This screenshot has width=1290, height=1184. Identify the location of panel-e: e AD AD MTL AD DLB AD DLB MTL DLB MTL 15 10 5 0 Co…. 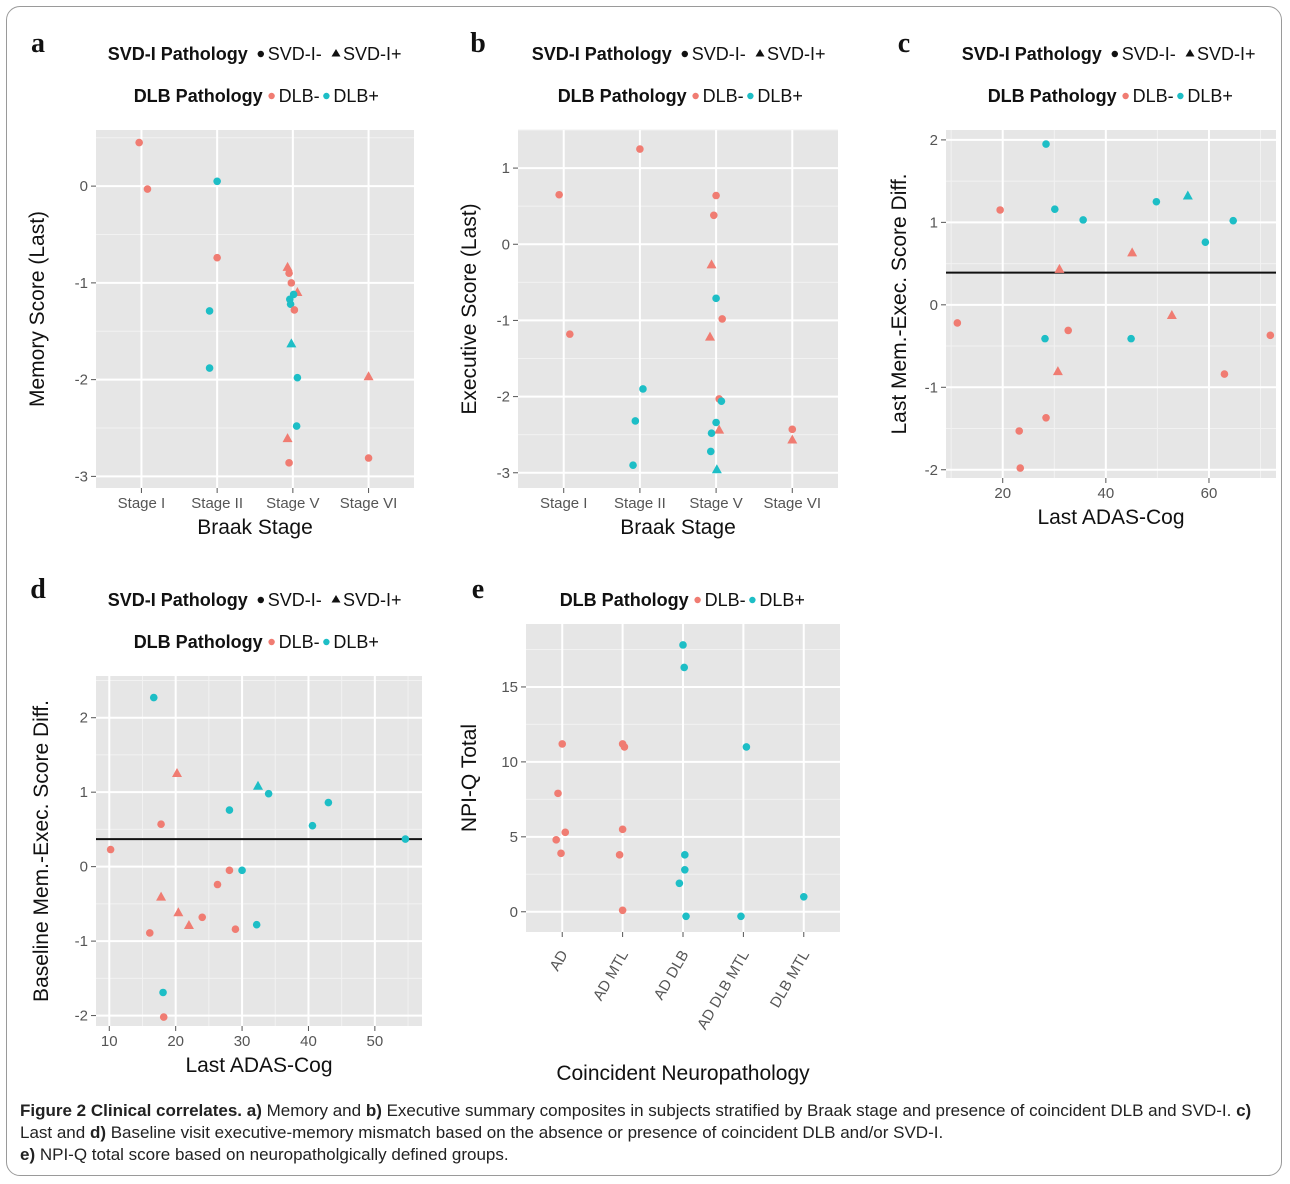
(649, 829).